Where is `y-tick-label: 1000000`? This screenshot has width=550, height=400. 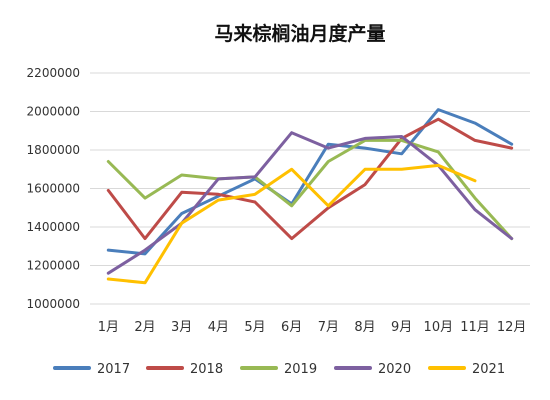 y-tick-label: 1000000 is located at coordinates (53, 304).